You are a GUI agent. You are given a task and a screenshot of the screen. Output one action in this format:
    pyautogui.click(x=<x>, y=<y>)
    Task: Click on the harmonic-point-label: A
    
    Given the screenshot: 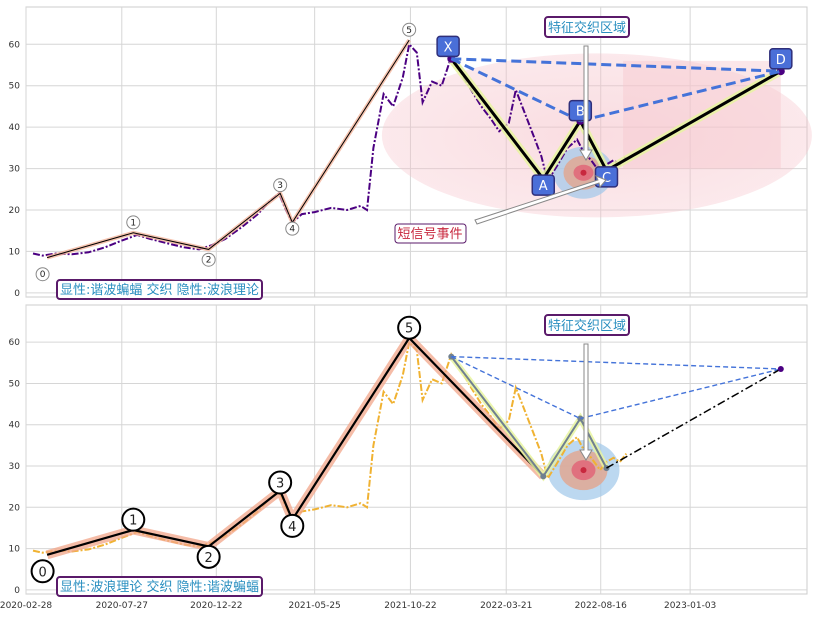 What is the action you would take?
    pyautogui.click(x=543, y=186)
    